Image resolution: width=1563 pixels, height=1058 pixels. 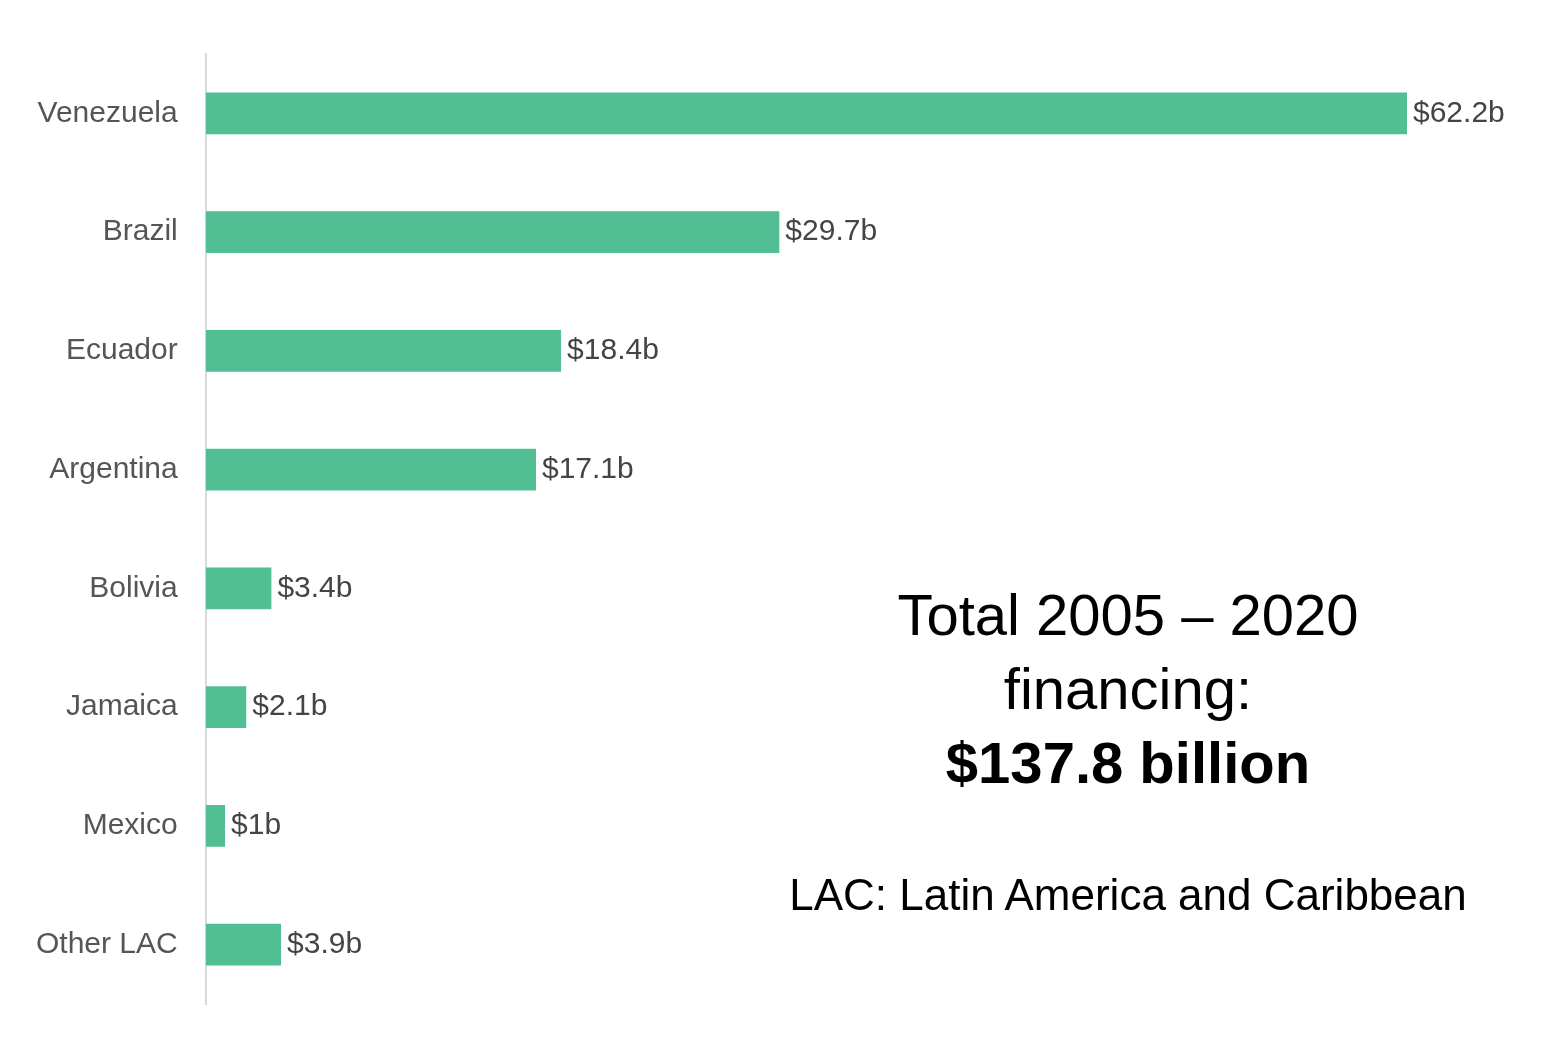 What do you see at coordinates (290, 705) in the screenshot?
I see `data-label: $2.1b` at bounding box center [290, 705].